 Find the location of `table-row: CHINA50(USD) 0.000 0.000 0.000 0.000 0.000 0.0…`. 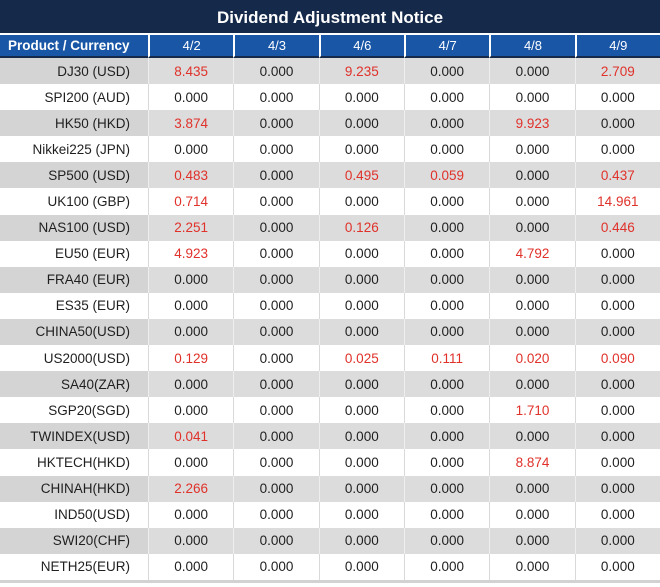

table-row: CHINA50(USD) 0.000 0.000 0.000 0.000 0.000 0.0… is located at coordinates (330, 332).